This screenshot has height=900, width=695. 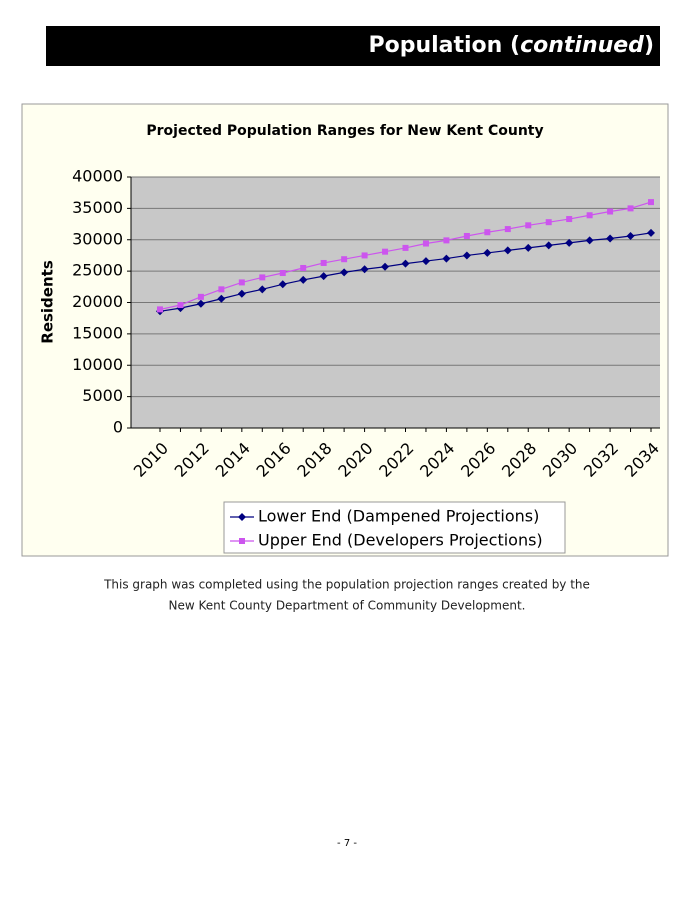 I want to click on y-tick-label: 40000, so click(x=97, y=176).